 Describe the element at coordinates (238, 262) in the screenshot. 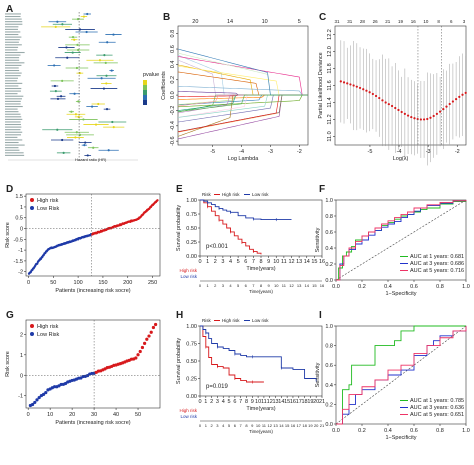

I see `panel-e-xtick-label: 5` at that location.